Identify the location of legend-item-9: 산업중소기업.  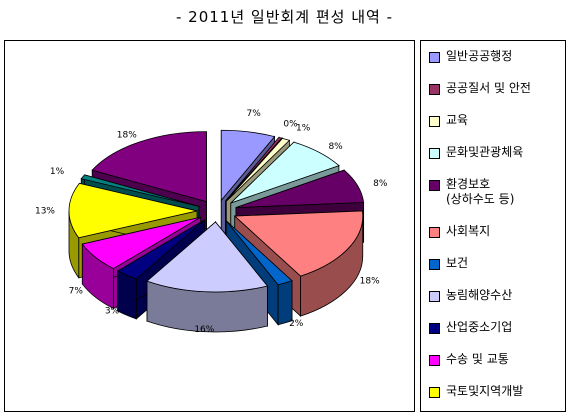
(470, 327).